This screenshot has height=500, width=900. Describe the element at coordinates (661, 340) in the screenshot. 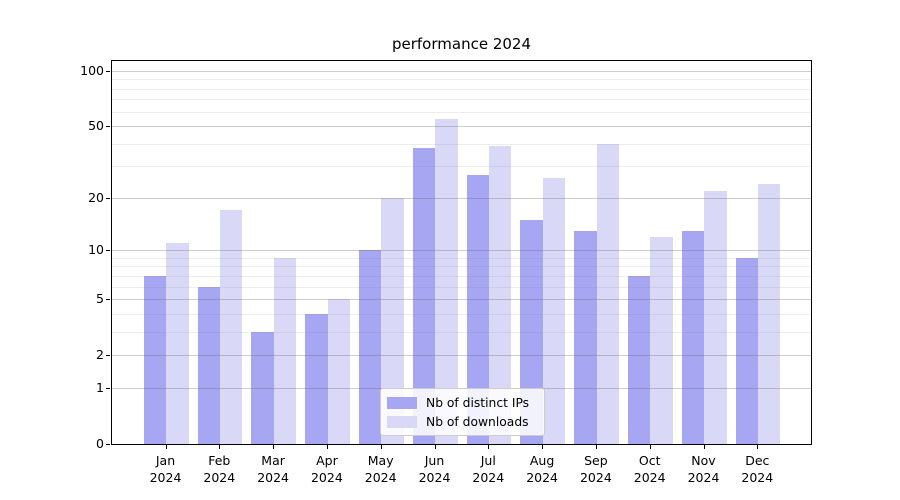

I see `bar-downloads-oct` at that location.